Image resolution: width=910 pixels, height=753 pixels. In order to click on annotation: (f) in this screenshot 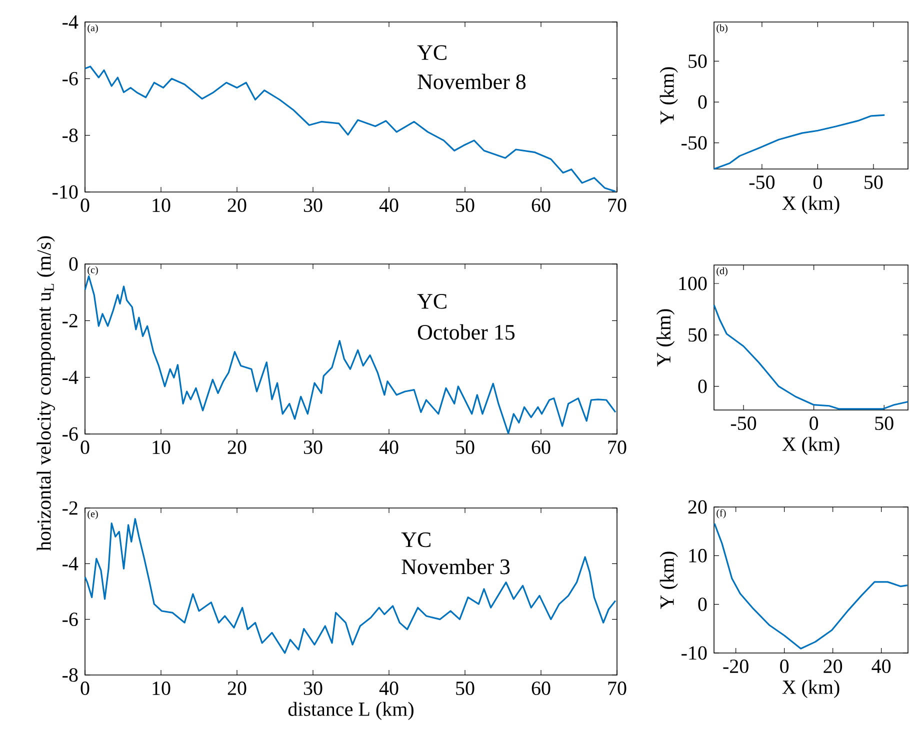, I will do `click(721, 513)`.